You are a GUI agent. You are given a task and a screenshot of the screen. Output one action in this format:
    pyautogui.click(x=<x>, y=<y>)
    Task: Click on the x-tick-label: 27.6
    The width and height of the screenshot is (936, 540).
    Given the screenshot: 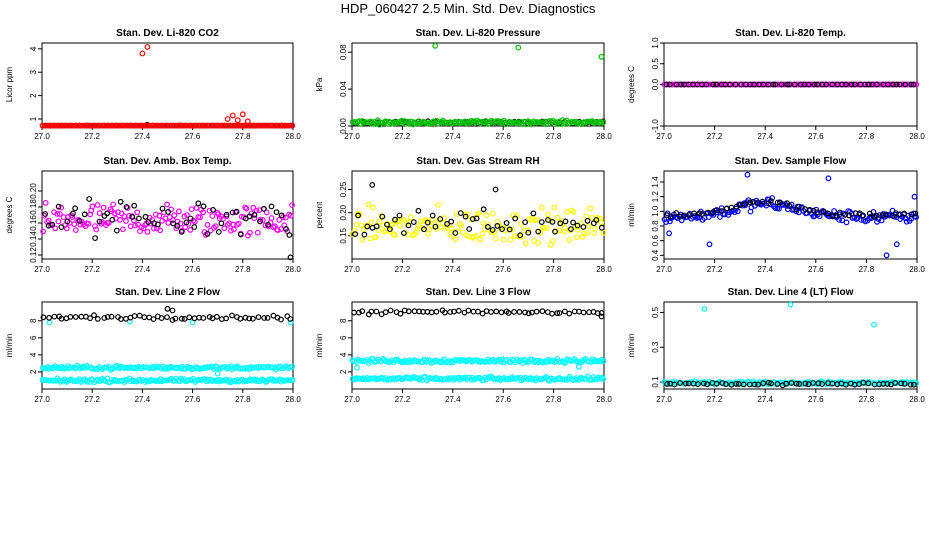 What is the action you would take?
    pyautogui.click(x=816, y=269)
    